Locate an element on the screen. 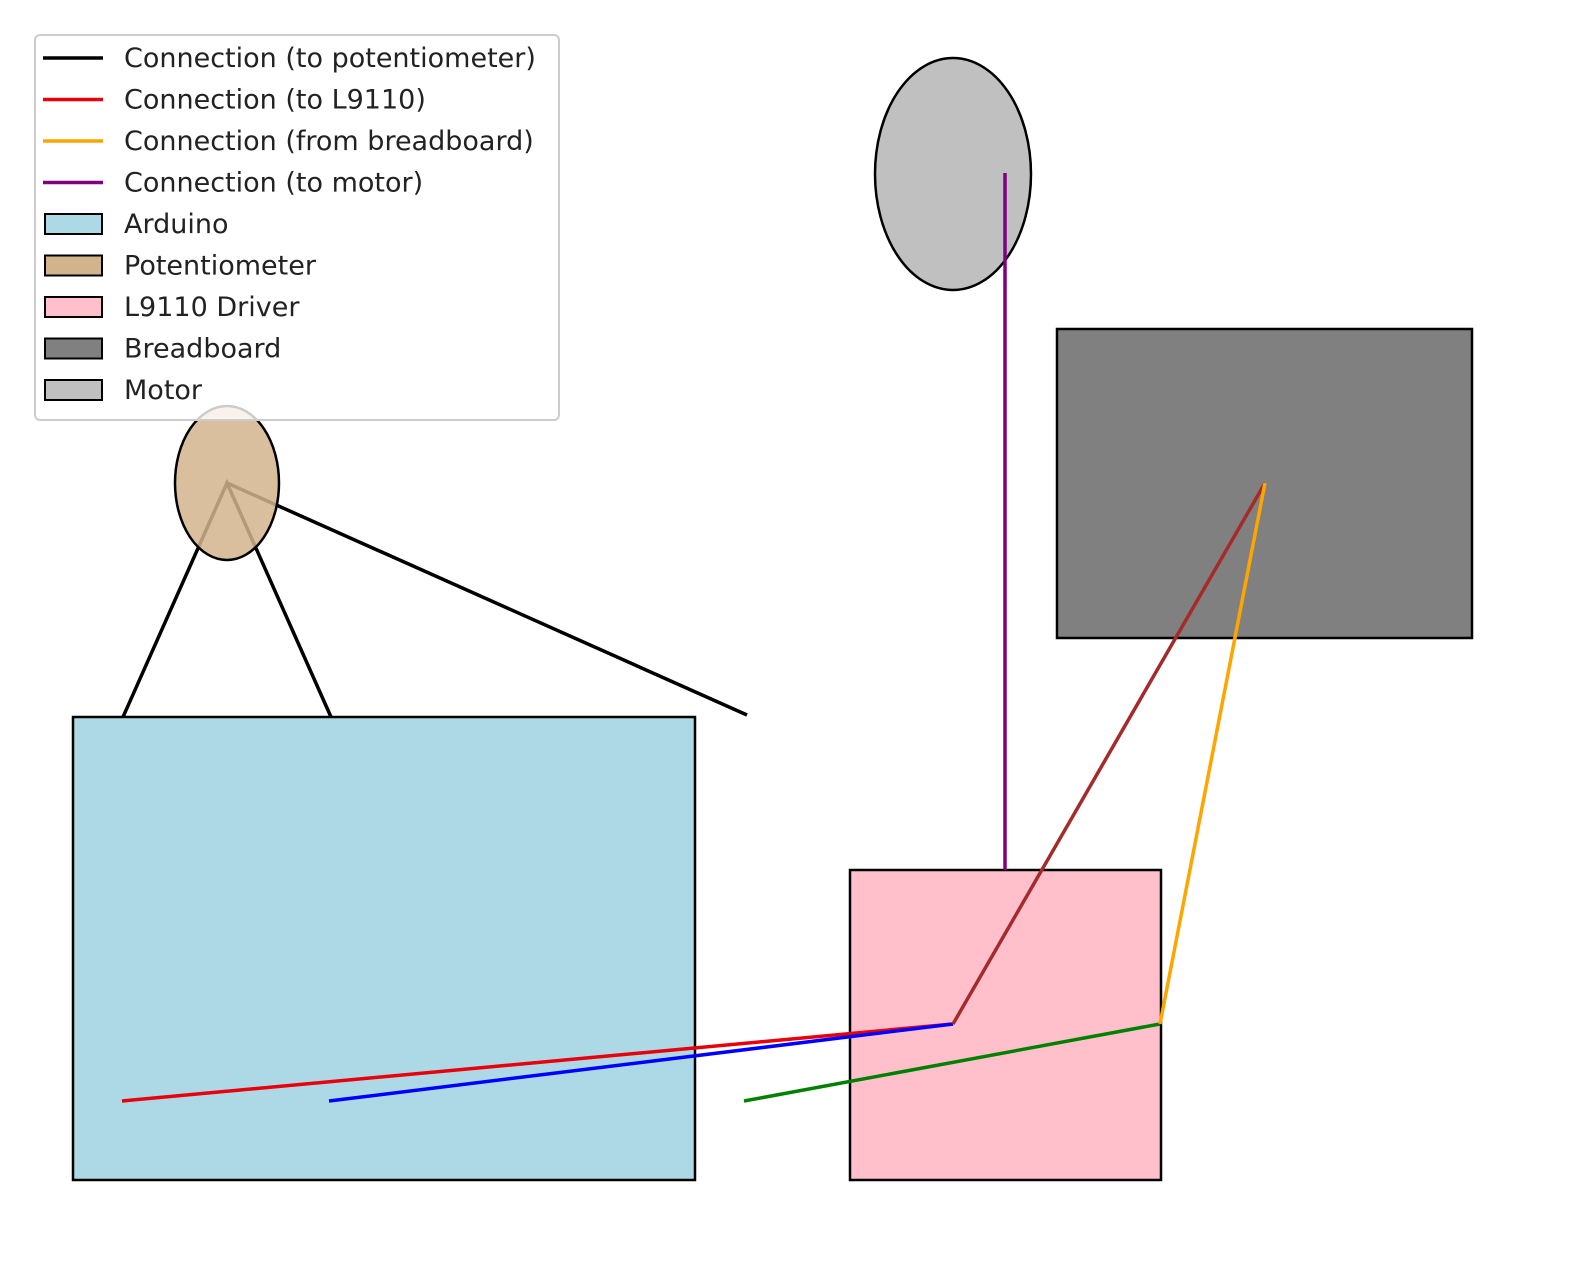  legend-frame is located at coordinates (297, 227).